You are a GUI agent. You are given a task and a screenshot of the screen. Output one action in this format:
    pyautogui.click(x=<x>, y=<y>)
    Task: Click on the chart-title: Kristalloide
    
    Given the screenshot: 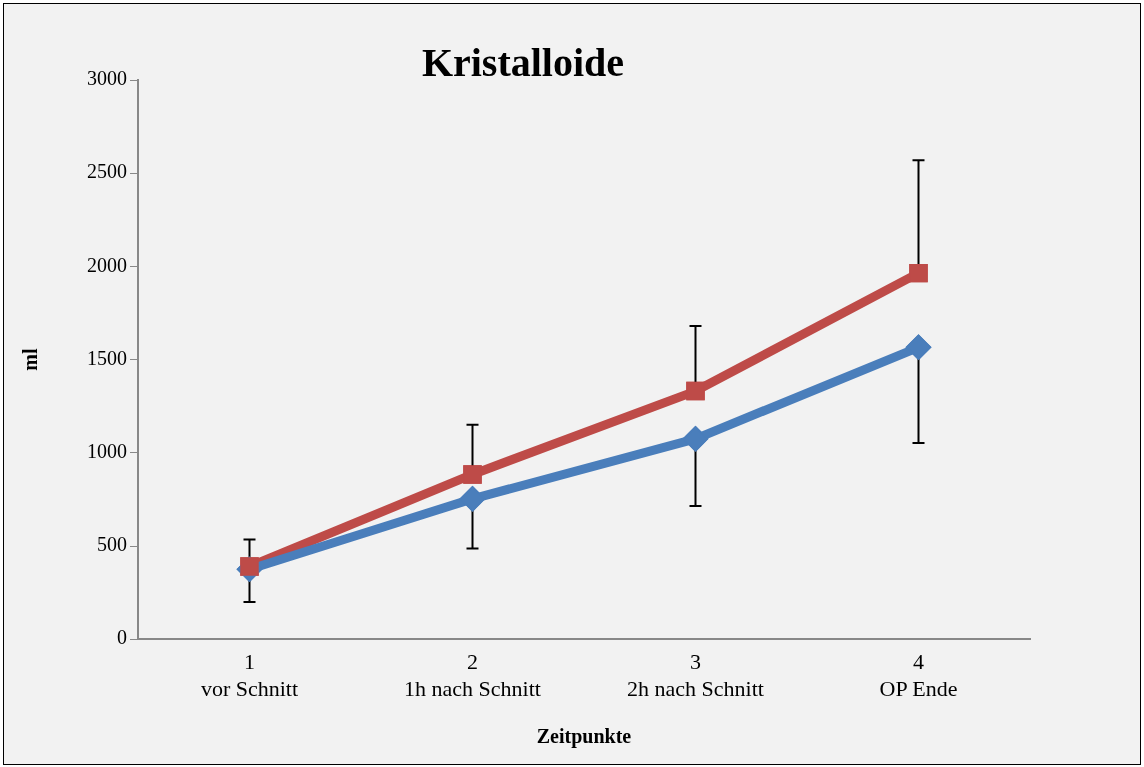 What is the action you would take?
    pyautogui.click(x=523, y=63)
    